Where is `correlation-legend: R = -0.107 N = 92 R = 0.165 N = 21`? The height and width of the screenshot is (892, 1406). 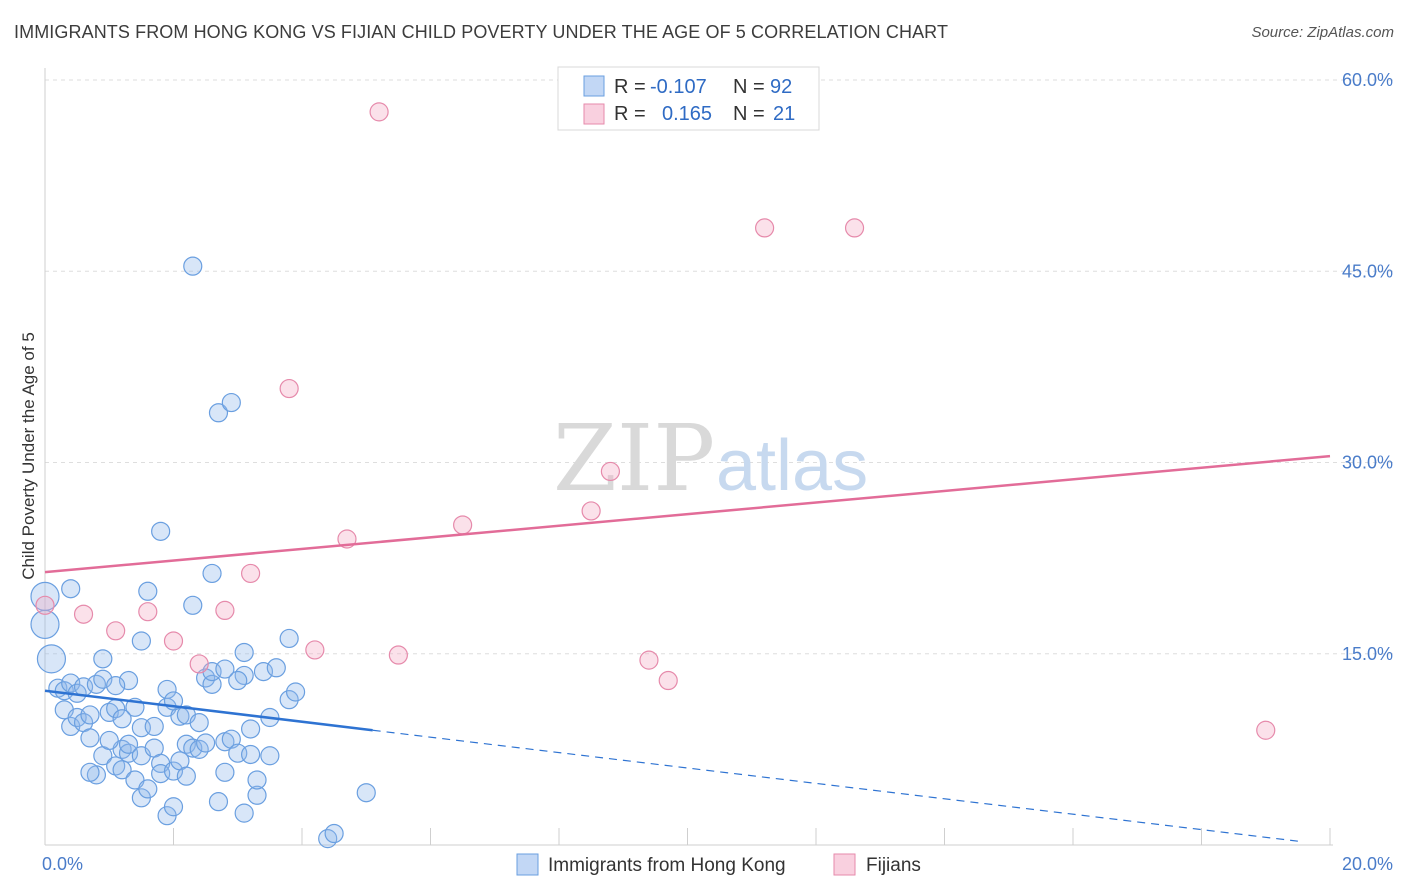
correlation-legend: R = -0.107 N = 92 R = 0.165 N = 21 is located at coordinates (688, 98).